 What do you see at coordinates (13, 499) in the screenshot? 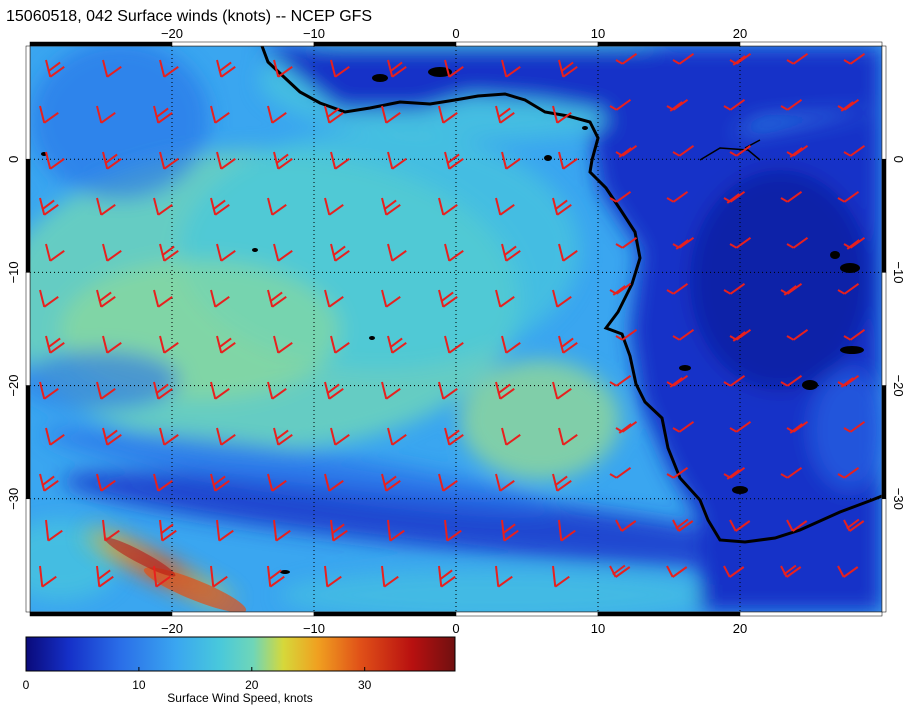
I see `lat-tick-left-3: −30` at bounding box center [13, 499].